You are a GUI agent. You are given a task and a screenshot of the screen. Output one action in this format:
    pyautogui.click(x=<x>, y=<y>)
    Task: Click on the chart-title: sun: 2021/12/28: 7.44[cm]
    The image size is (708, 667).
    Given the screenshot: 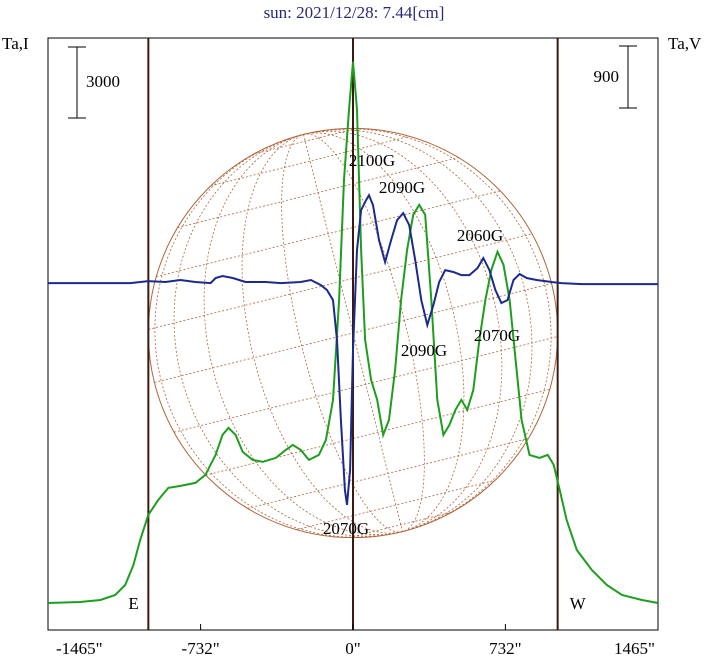 What is the action you would take?
    pyautogui.click(x=354, y=12)
    